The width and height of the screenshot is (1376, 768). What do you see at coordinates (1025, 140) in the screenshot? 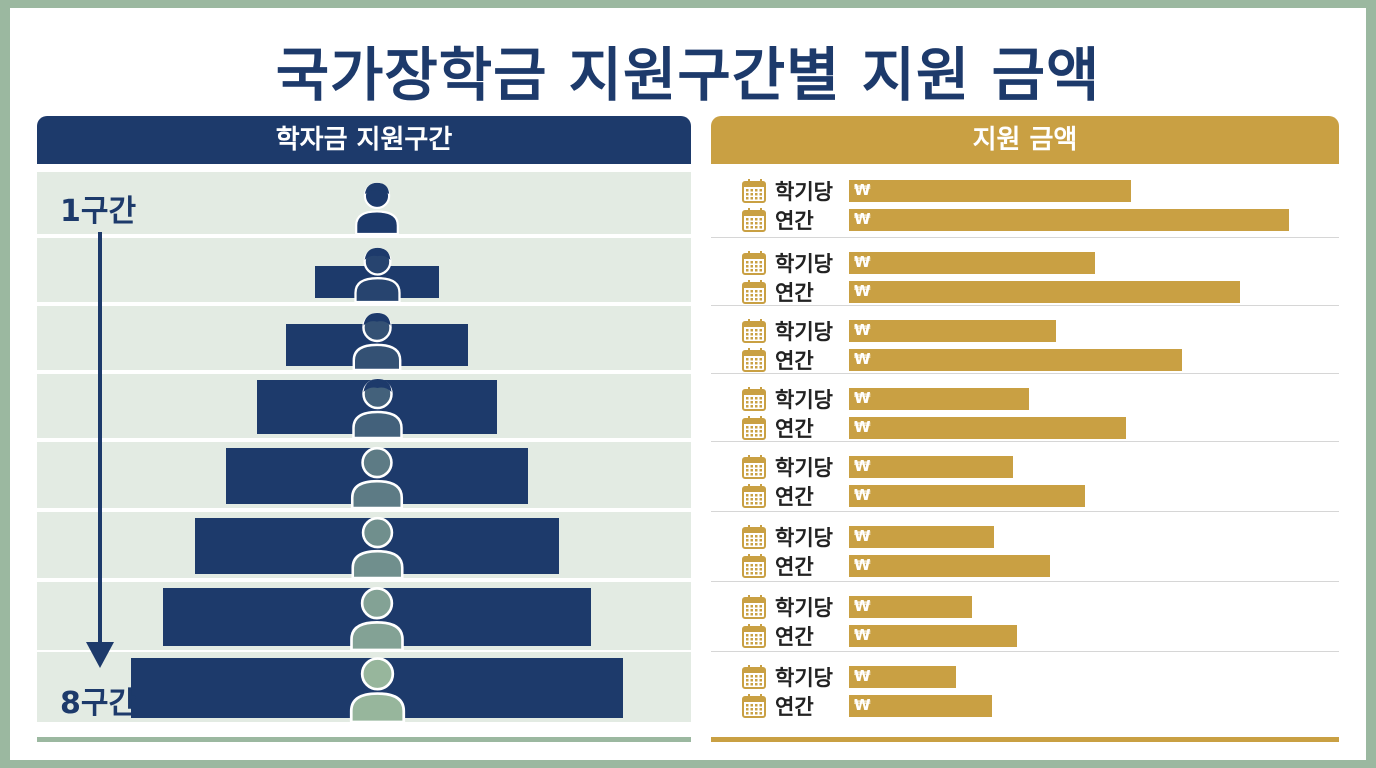
I see `amount-panel-header: 지원 금액` at bounding box center [1025, 140].